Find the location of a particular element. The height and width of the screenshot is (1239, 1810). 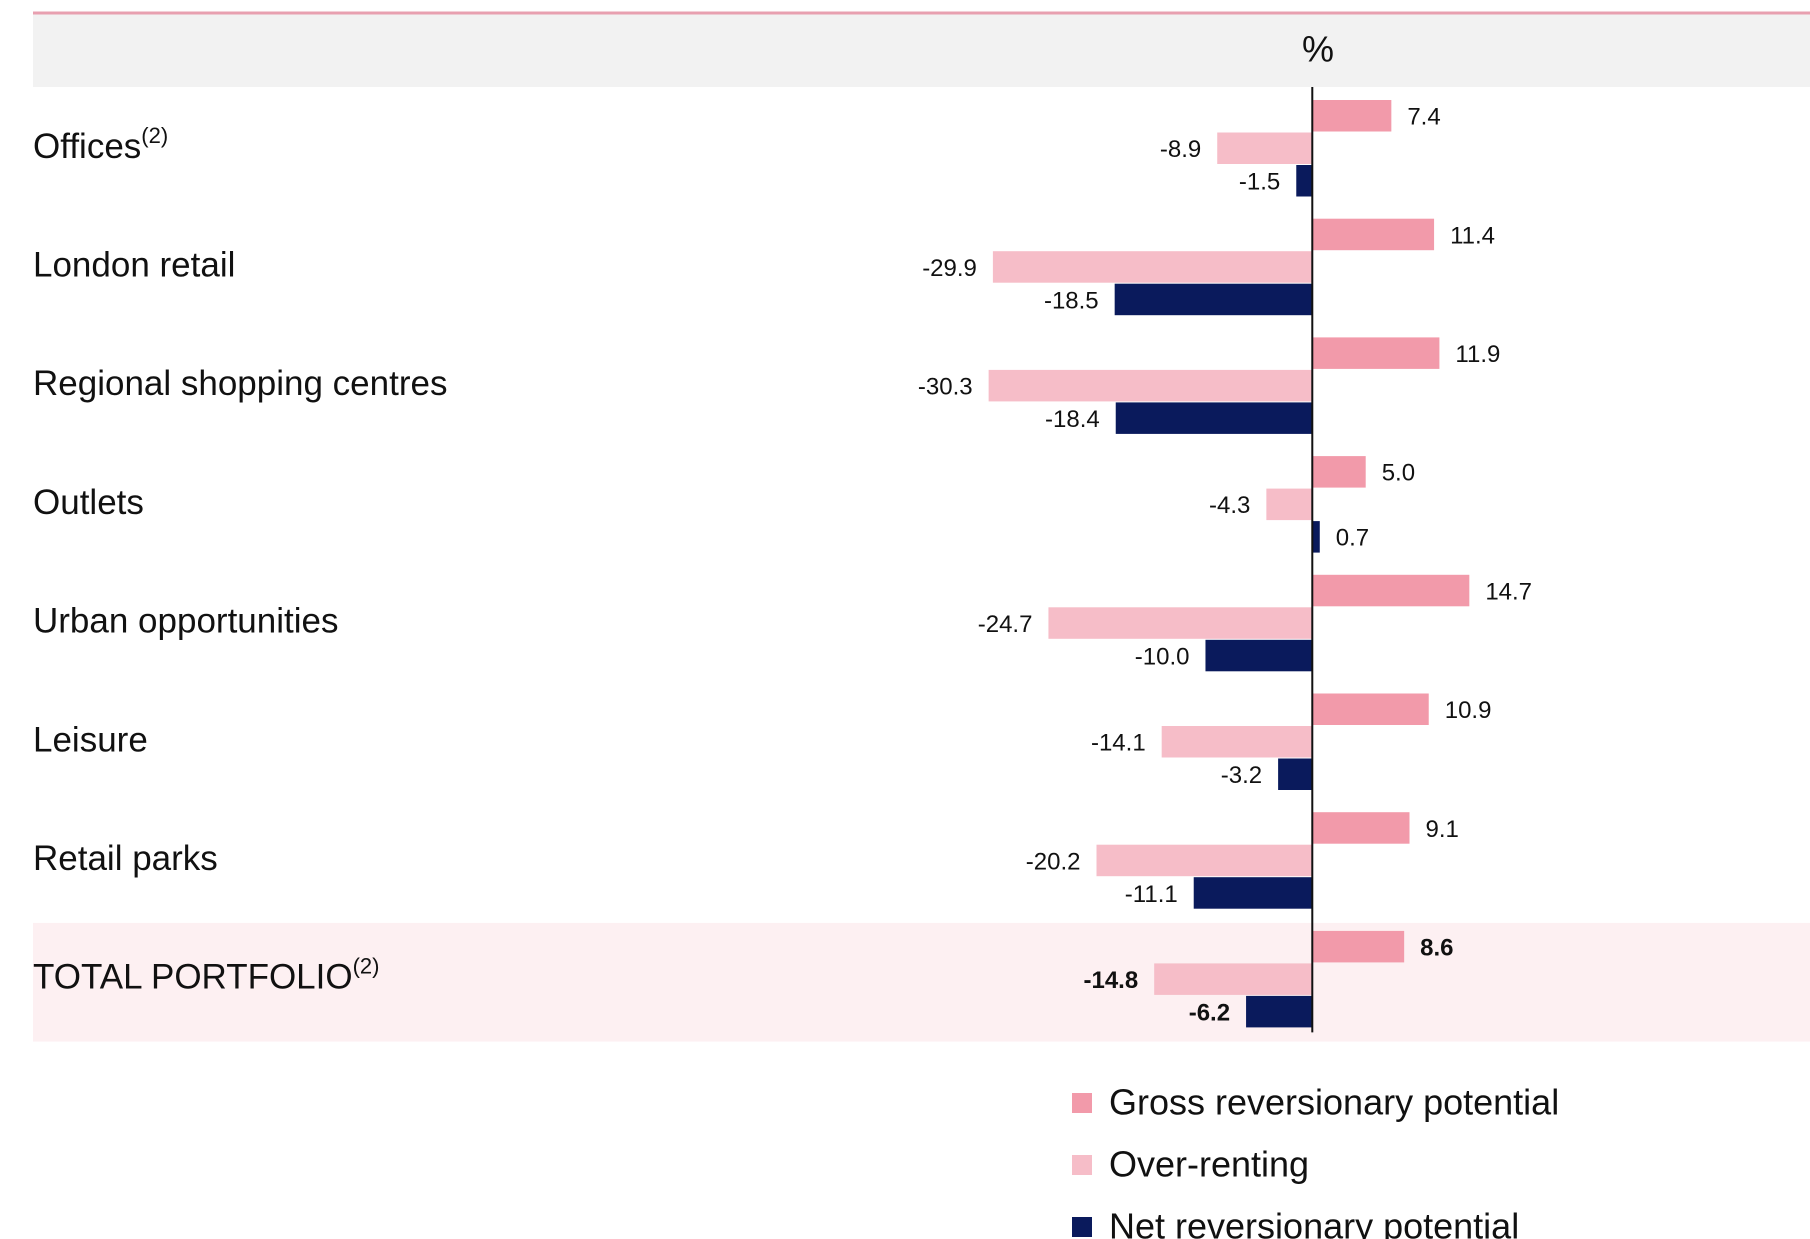

value-label: -6.2 is located at coordinates (1209, 1012).